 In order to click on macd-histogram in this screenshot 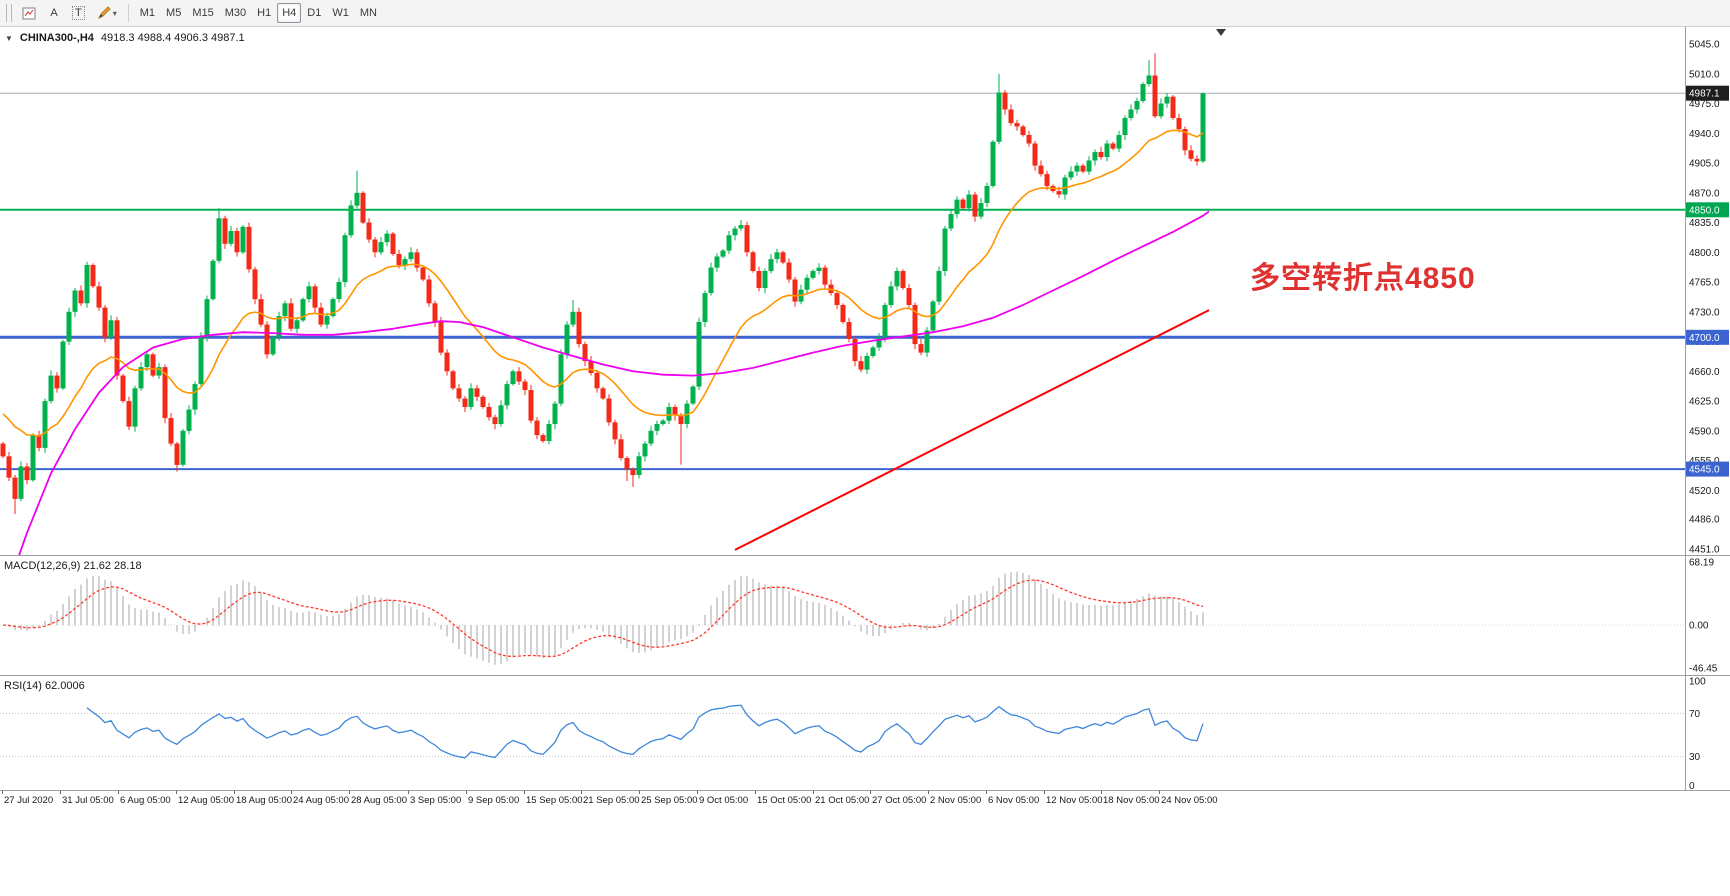, I will do `click(606, 618)`.